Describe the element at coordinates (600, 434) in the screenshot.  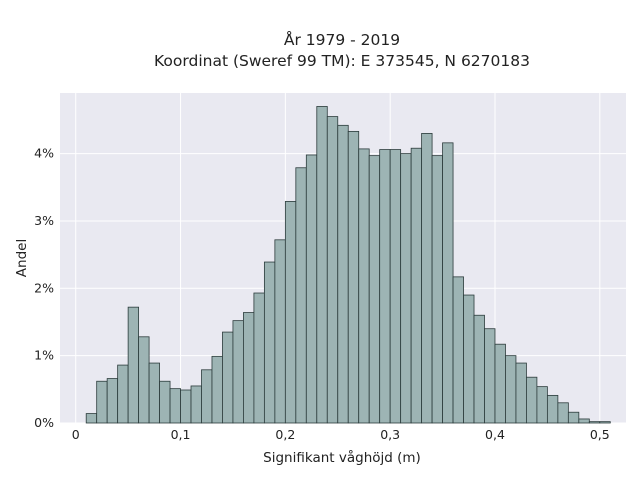
I see `x-tick-label: 0,5` at that location.